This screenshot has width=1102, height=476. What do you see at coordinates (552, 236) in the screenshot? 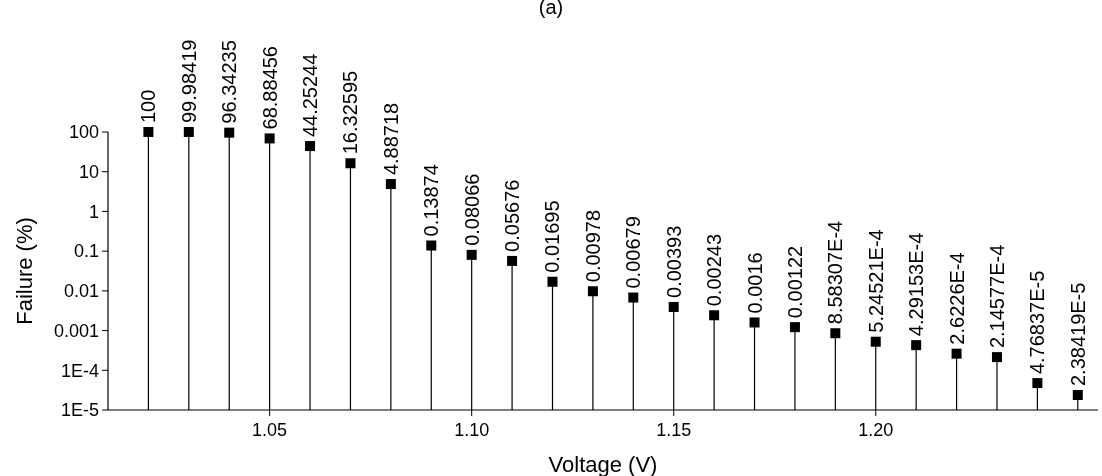
I see `data-label: 0.01695` at bounding box center [552, 236].